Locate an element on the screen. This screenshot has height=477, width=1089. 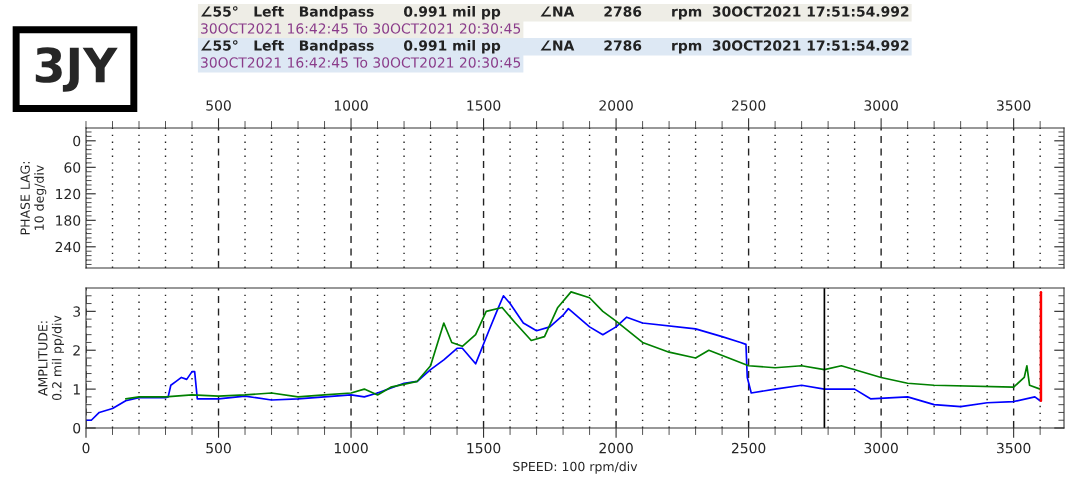
y-tick-label: 2 is located at coordinates (76, 350).